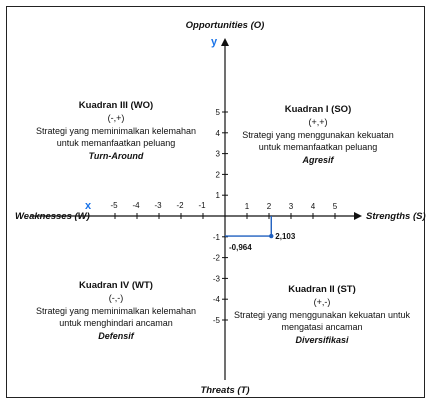 The height and width of the screenshot is (404, 431). What do you see at coordinates (218, 112) in the screenshot?
I see `y-tick-label: 5` at bounding box center [218, 112].